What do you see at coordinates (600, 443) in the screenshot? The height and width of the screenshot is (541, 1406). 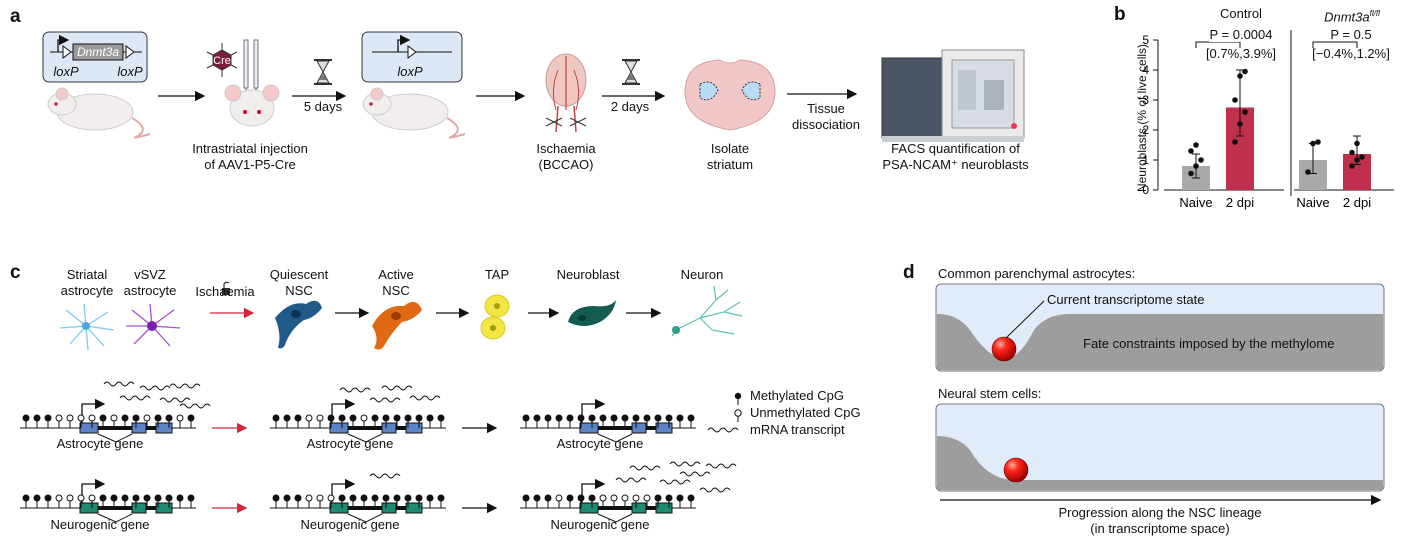 I see `astro-gene-label-3: Astrocyte gene` at bounding box center [600, 443].